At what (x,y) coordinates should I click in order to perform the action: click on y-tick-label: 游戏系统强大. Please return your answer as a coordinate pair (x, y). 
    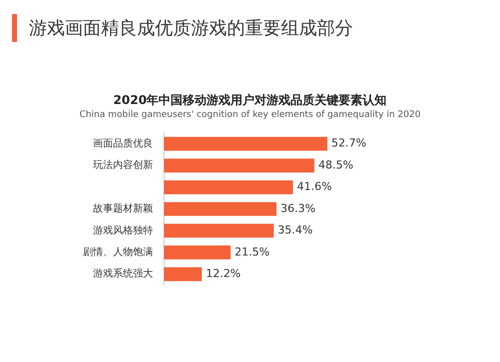
    Looking at the image, I should click on (123, 274).